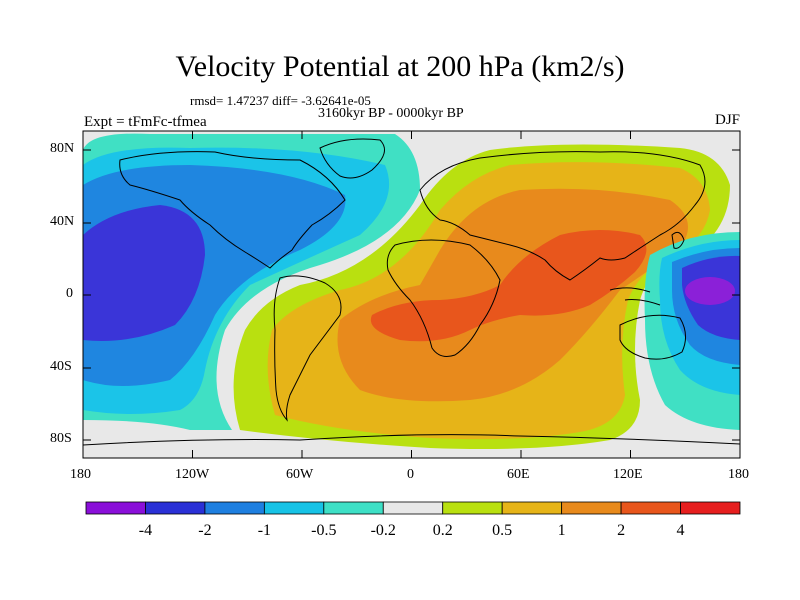  Describe the element at coordinates (678, 240) in the screenshot. I see `coast-japan` at that location.